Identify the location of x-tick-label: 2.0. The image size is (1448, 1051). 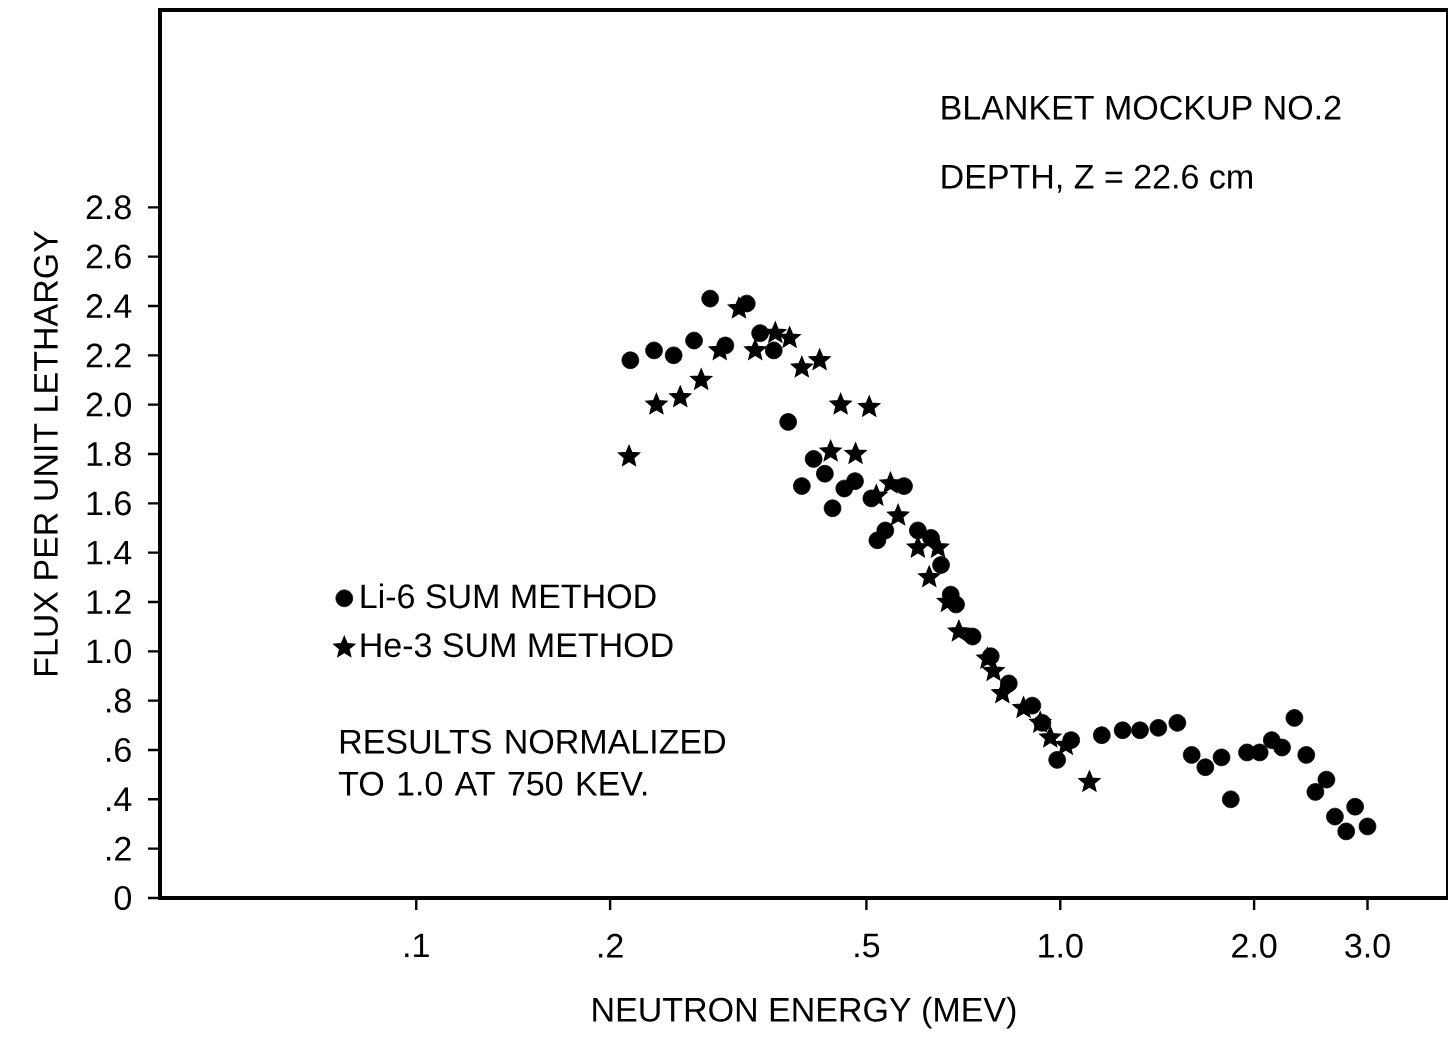
(1254, 945).